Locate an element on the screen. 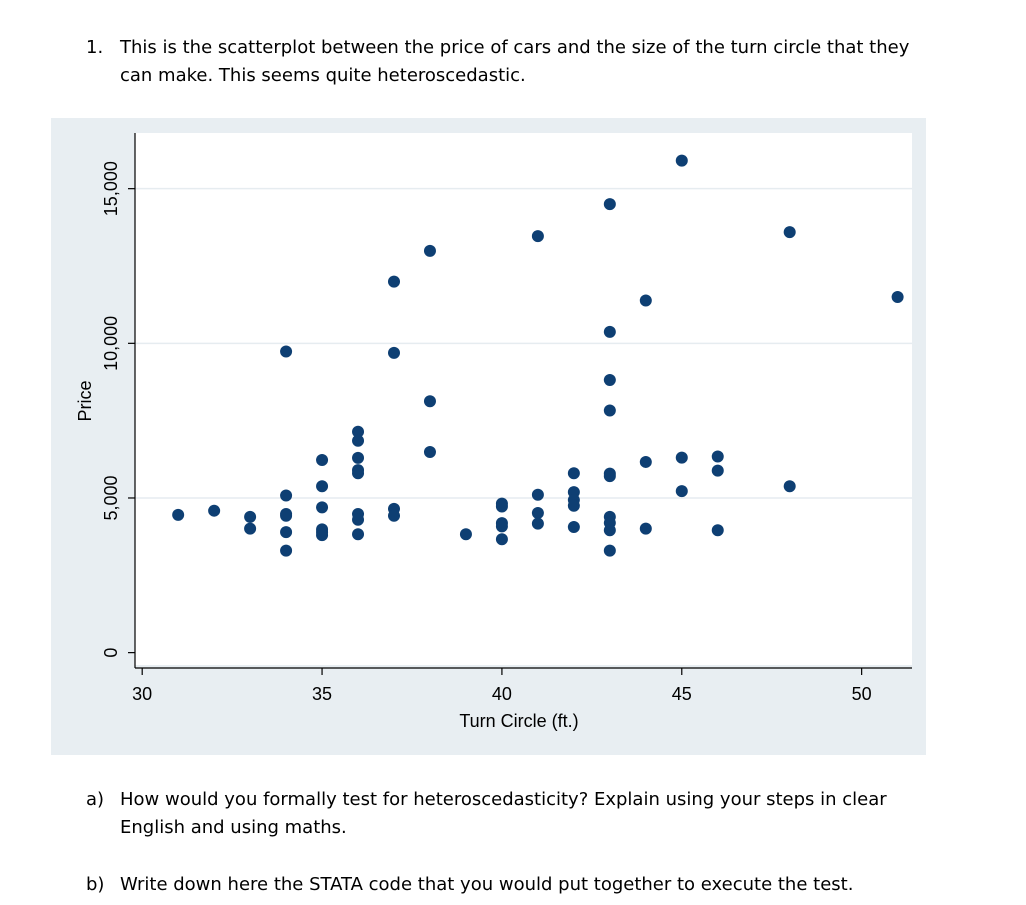 This screenshot has width=1026, height=905. y-axis-ticks: 0 5,000 10,000 15,000 is located at coordinates (118, 409).